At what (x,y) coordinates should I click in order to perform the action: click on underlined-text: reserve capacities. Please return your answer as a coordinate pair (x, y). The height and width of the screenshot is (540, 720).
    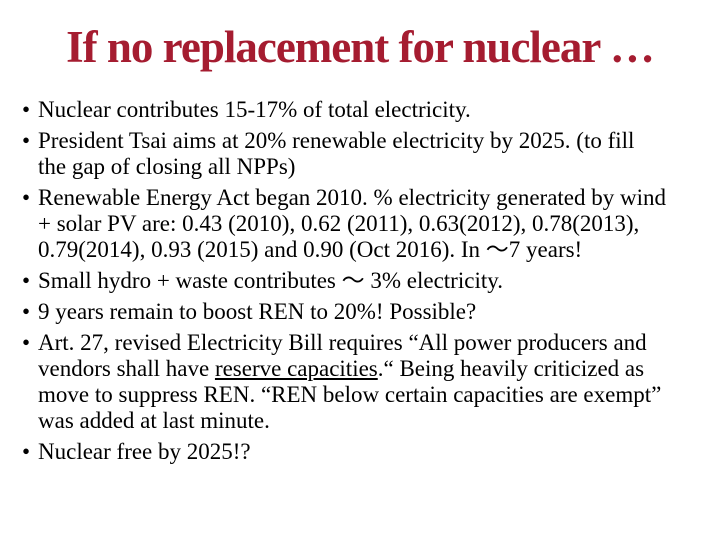
    Looking at the image, I should click on (296, 368).